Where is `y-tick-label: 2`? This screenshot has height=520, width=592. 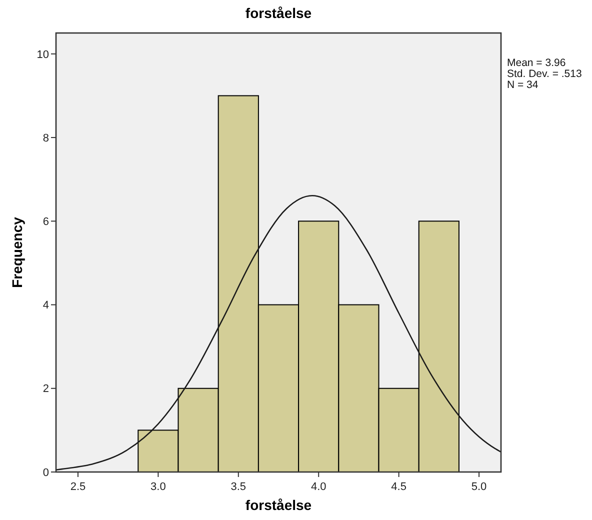 y-tick-label: 2 is located at coordinates (45, 389).